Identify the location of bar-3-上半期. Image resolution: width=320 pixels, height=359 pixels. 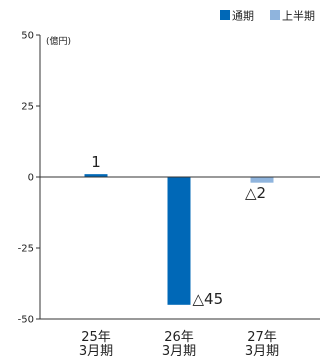
(262, 180).